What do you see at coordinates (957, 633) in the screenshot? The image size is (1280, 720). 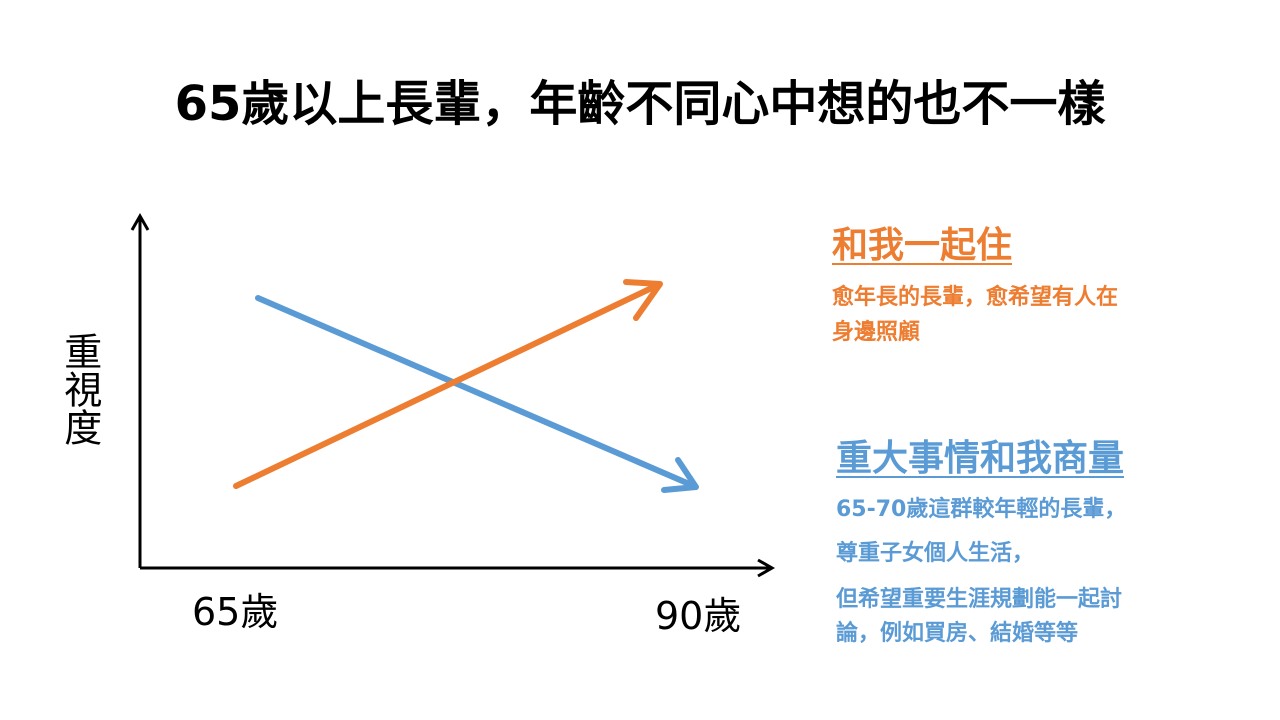 I see `blue-body: 論，例如買房、結婚等等` at bounding box center [957, 633].